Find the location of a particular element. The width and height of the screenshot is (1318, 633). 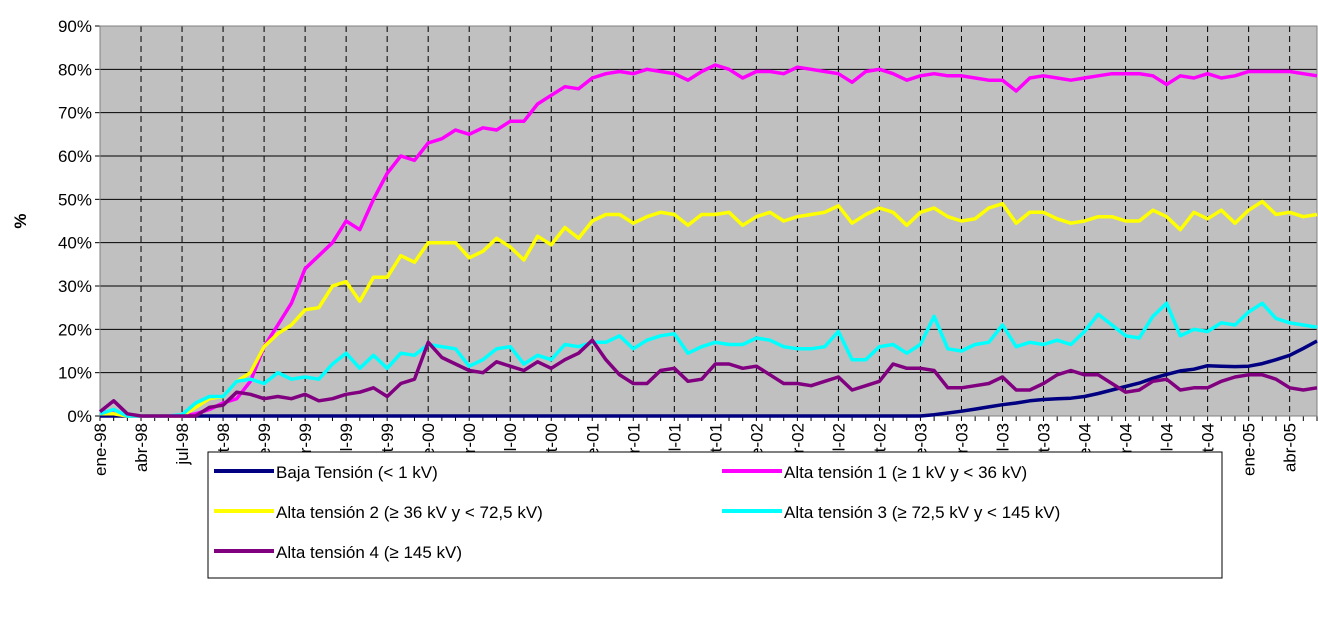

y-tick-label: 90% is located at coordinates (75, 26).